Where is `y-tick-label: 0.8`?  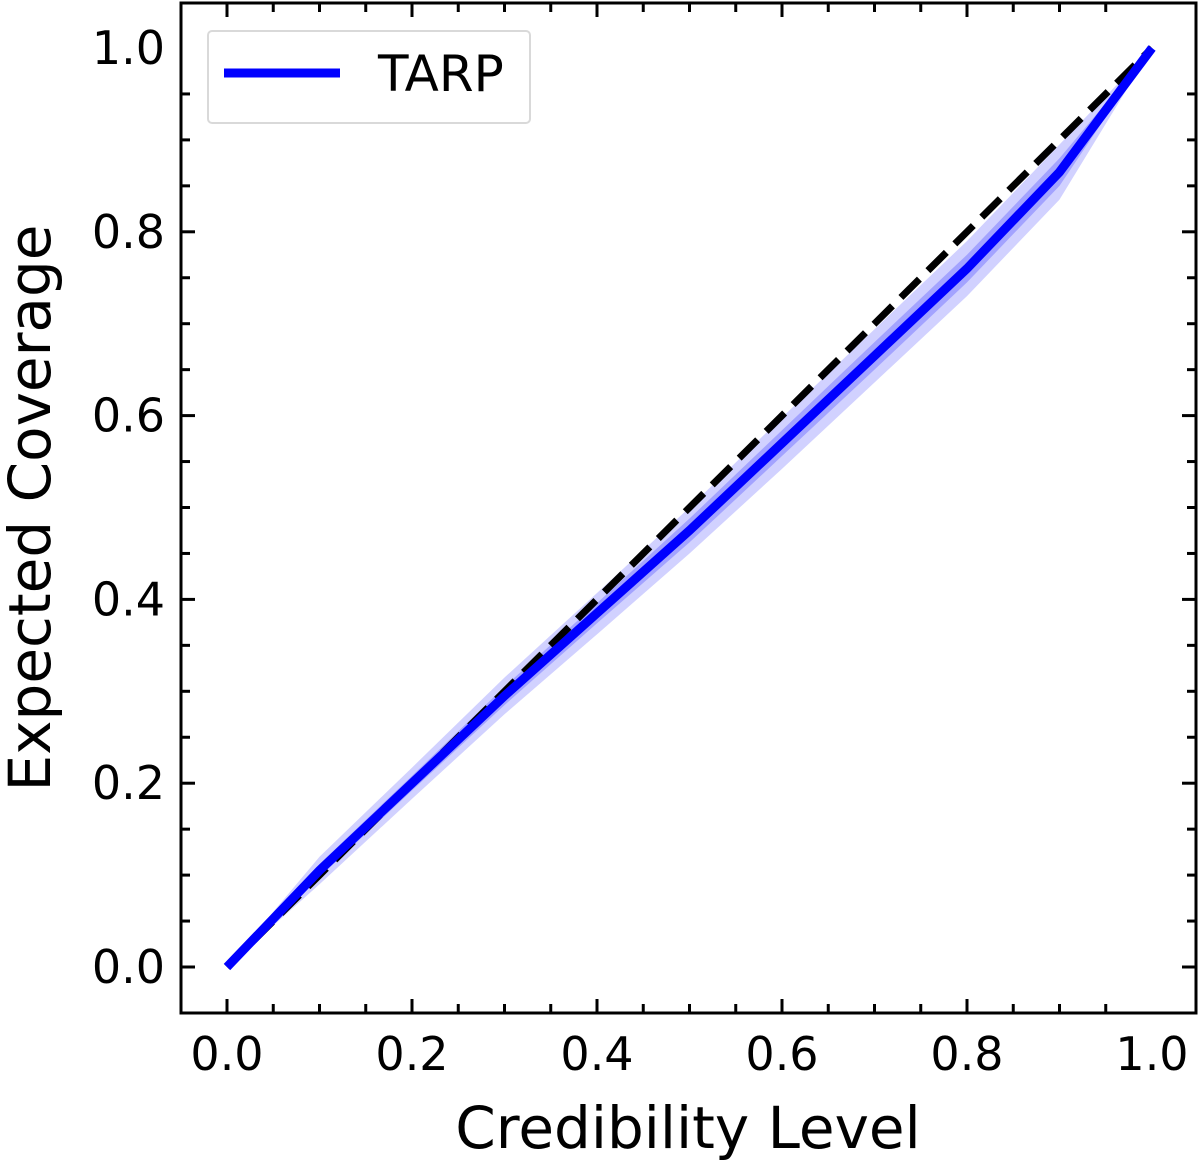
y-tick-label: 0.8 is located at coordinates (128, 232).